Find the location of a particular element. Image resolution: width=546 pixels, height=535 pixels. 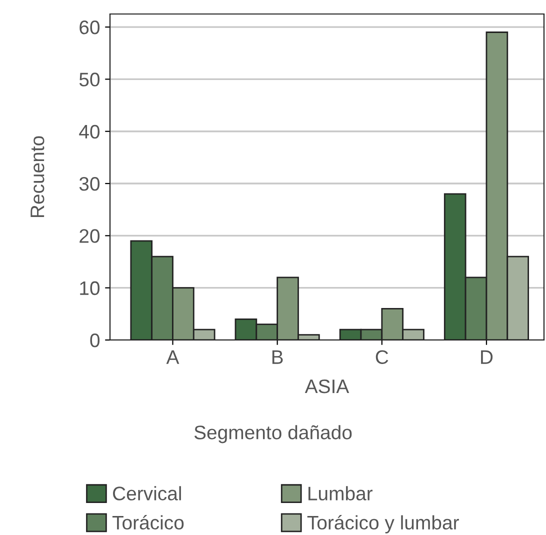

legend-title: Segmento dañado is located at coordinates (273, 434).